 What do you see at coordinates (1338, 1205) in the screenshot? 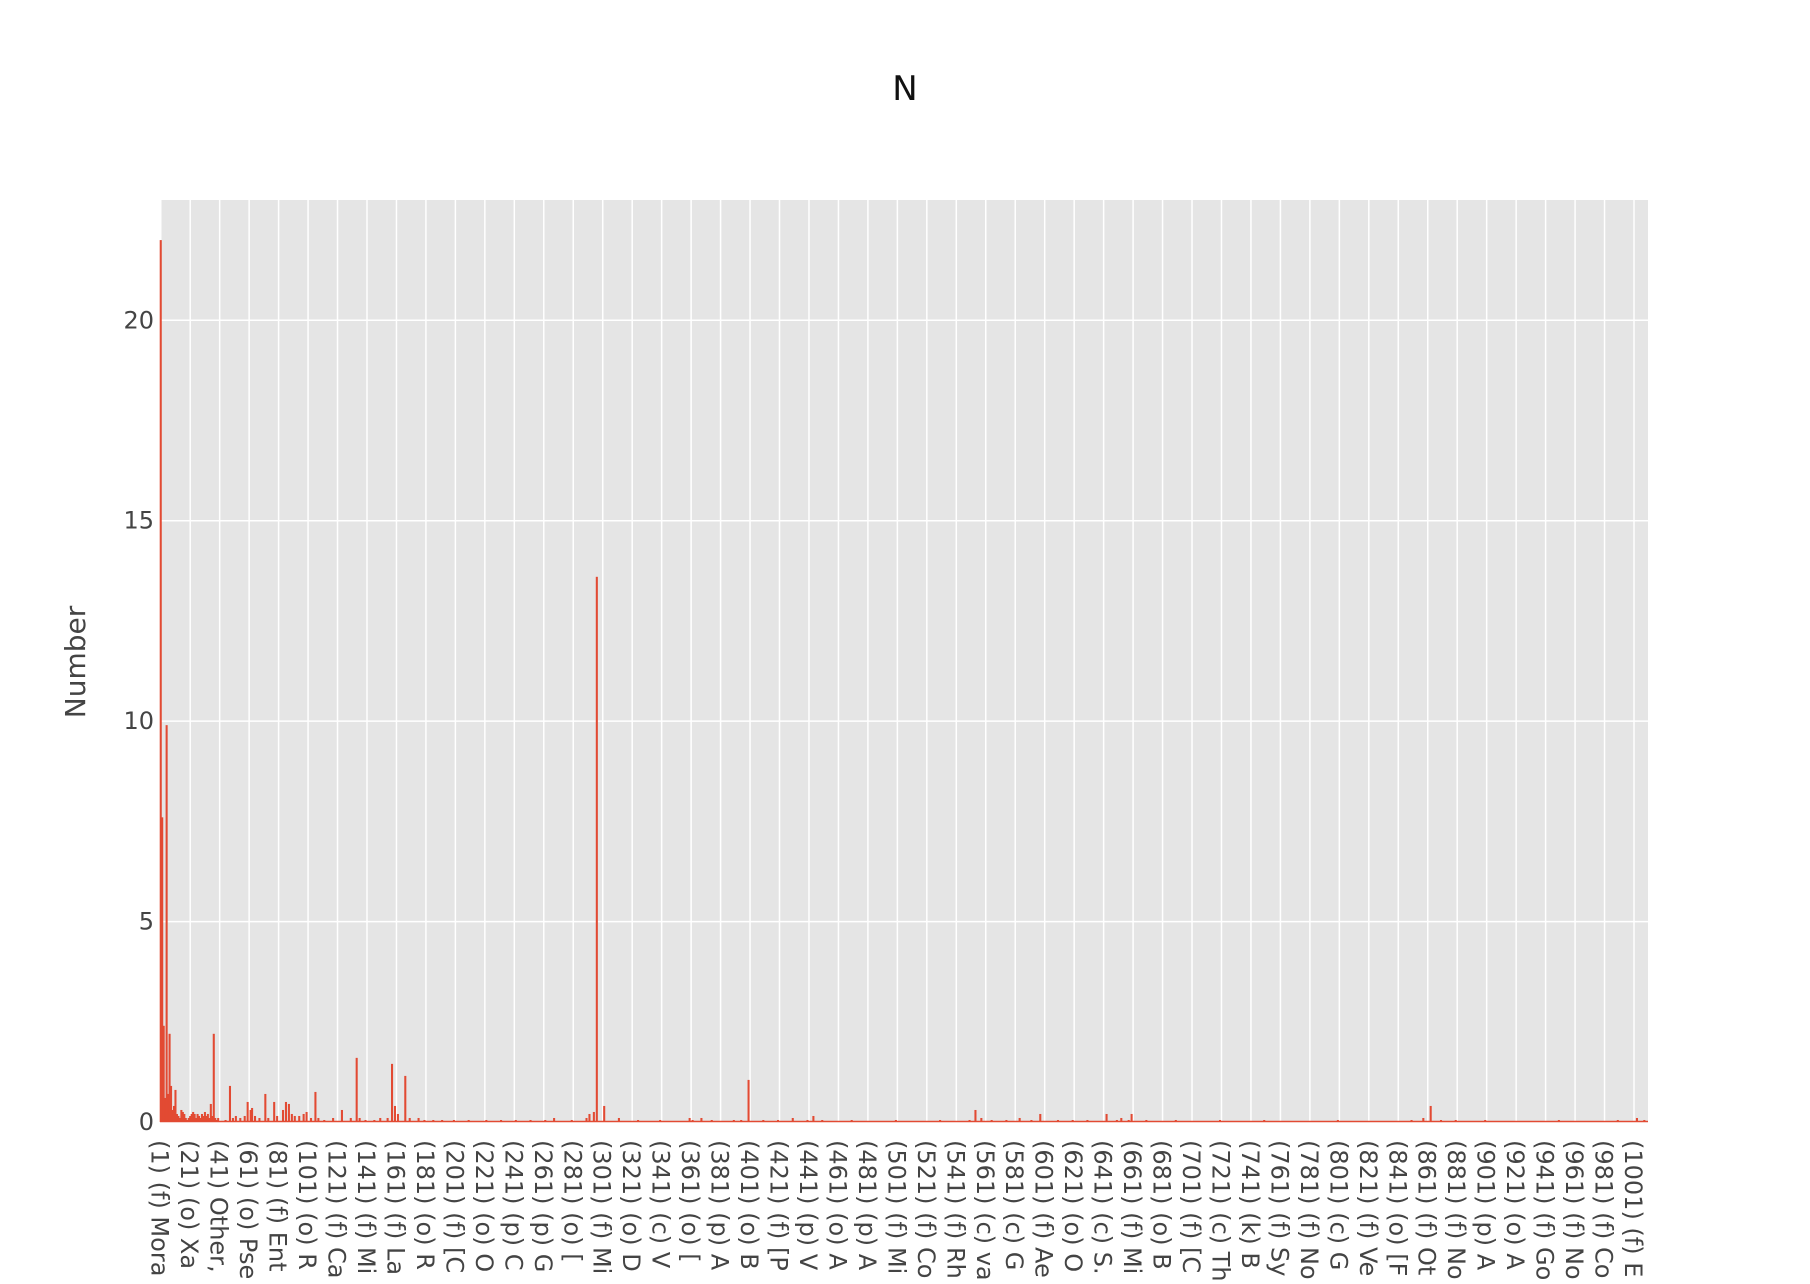
I see `x-tick-label: (801) (c) G` at bounding box center [1338, 1205].